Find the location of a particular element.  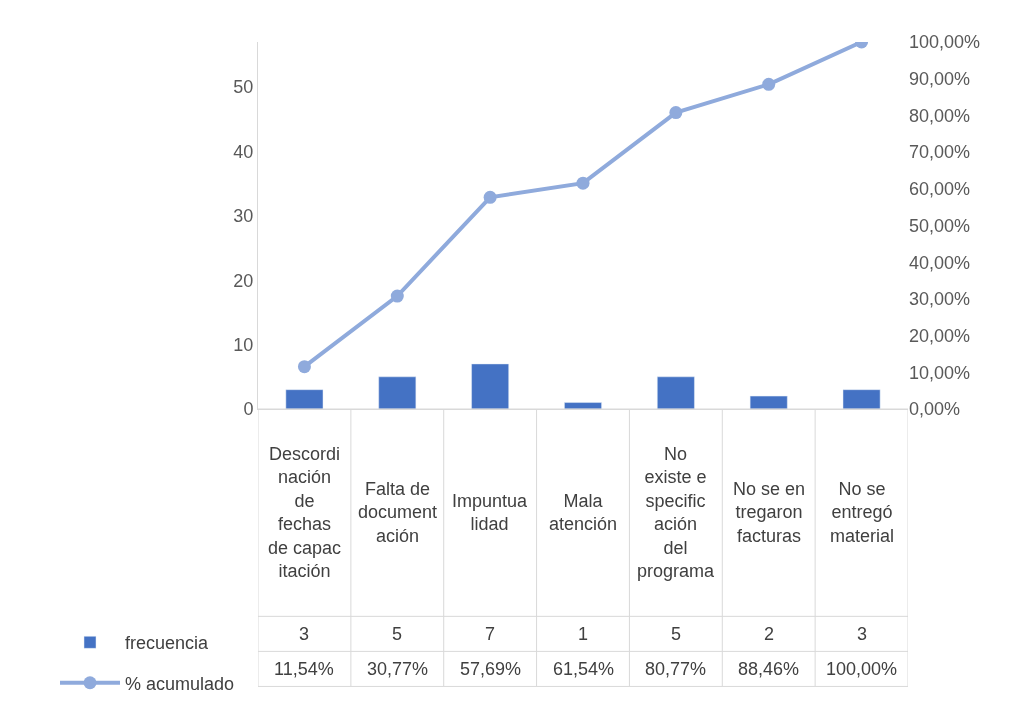

y2-tick-label: 20,00% is located at coordinates (940, 335).